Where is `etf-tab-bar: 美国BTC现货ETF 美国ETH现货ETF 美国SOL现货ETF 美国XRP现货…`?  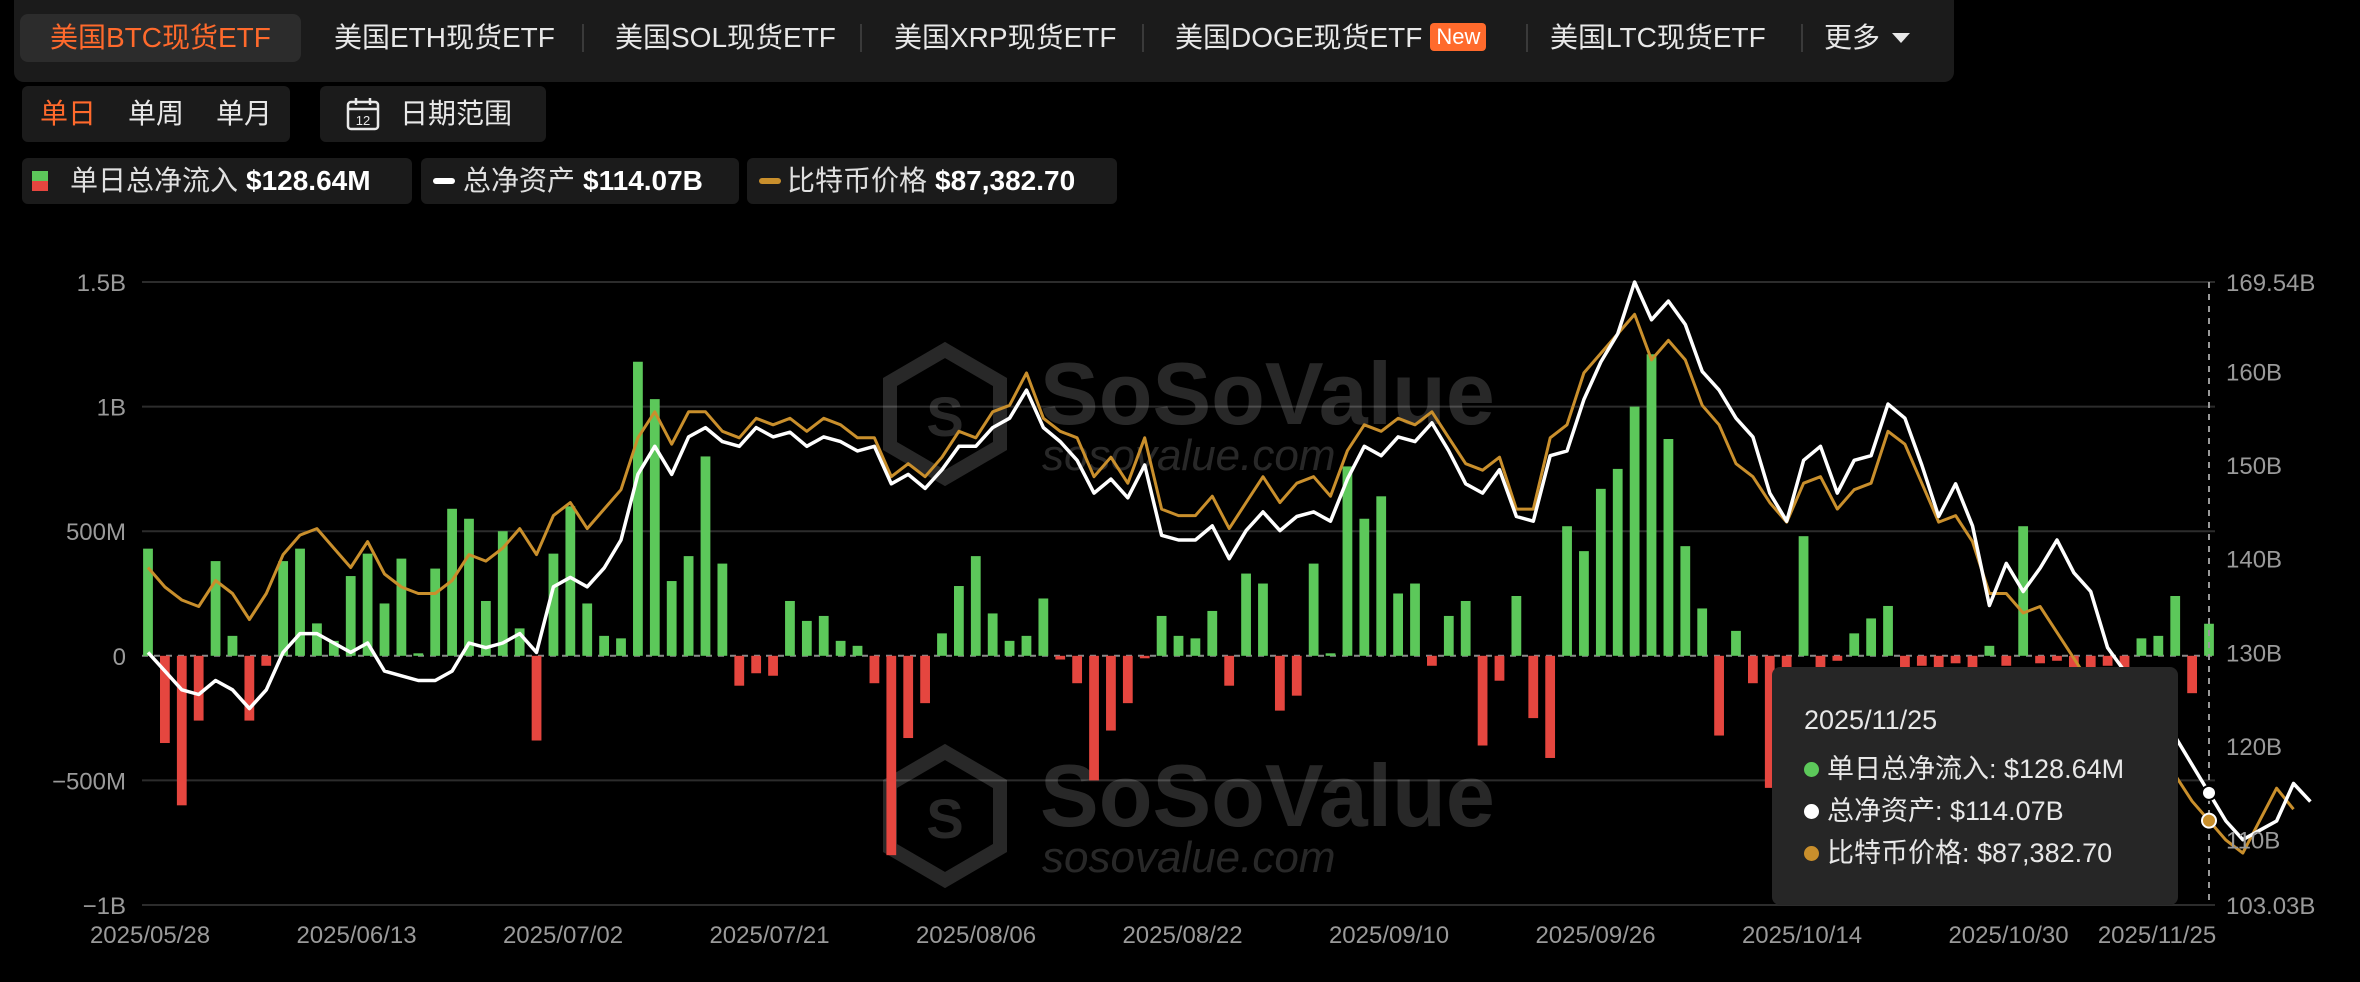 etf-tab-bar: 美国BTC现货ETF 美国ETH现货ETF 美国SOL现货ETF 美国XRP现货… is located at coordinates (984, 41).